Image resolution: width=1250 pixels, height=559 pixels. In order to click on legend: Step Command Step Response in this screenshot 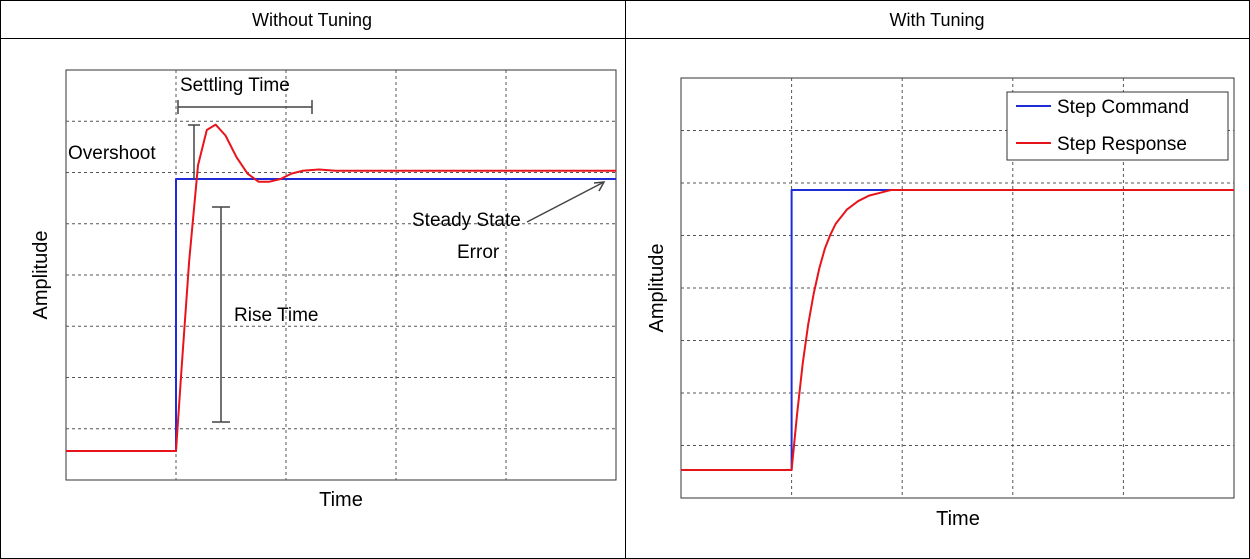, I will do `click(1117, 126)`.